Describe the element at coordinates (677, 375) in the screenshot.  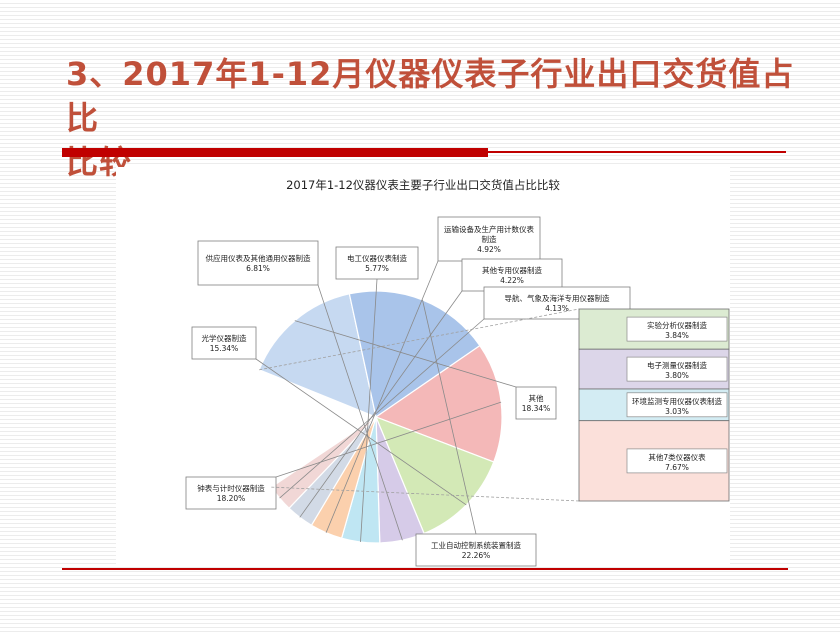
I see `breakout-label-percent: 3.80%` at that location.